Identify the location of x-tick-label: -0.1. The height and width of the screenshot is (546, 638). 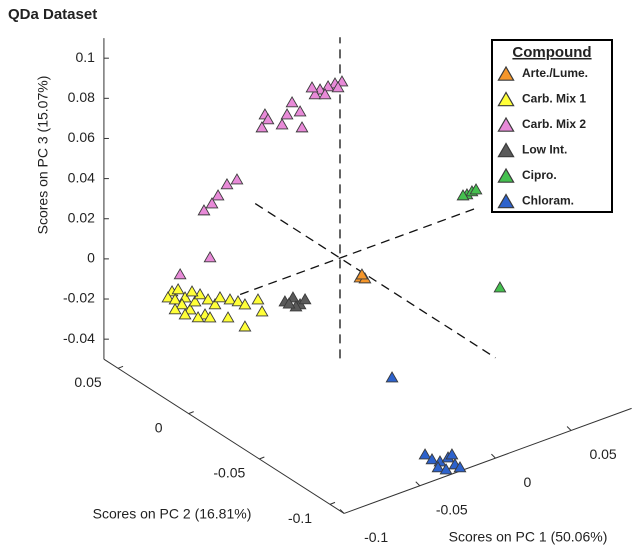
(376, 537).